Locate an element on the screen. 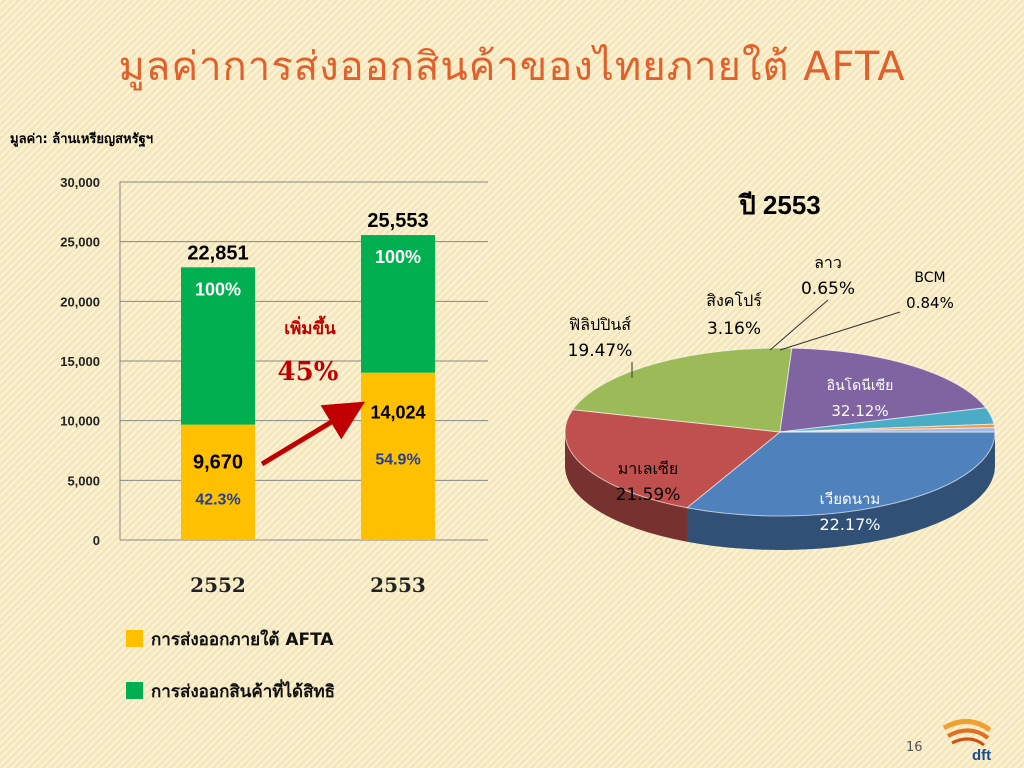 This screenshot has width=1024, height=768. pie-value-6: 0.84% is located at coordinates (930, 303).